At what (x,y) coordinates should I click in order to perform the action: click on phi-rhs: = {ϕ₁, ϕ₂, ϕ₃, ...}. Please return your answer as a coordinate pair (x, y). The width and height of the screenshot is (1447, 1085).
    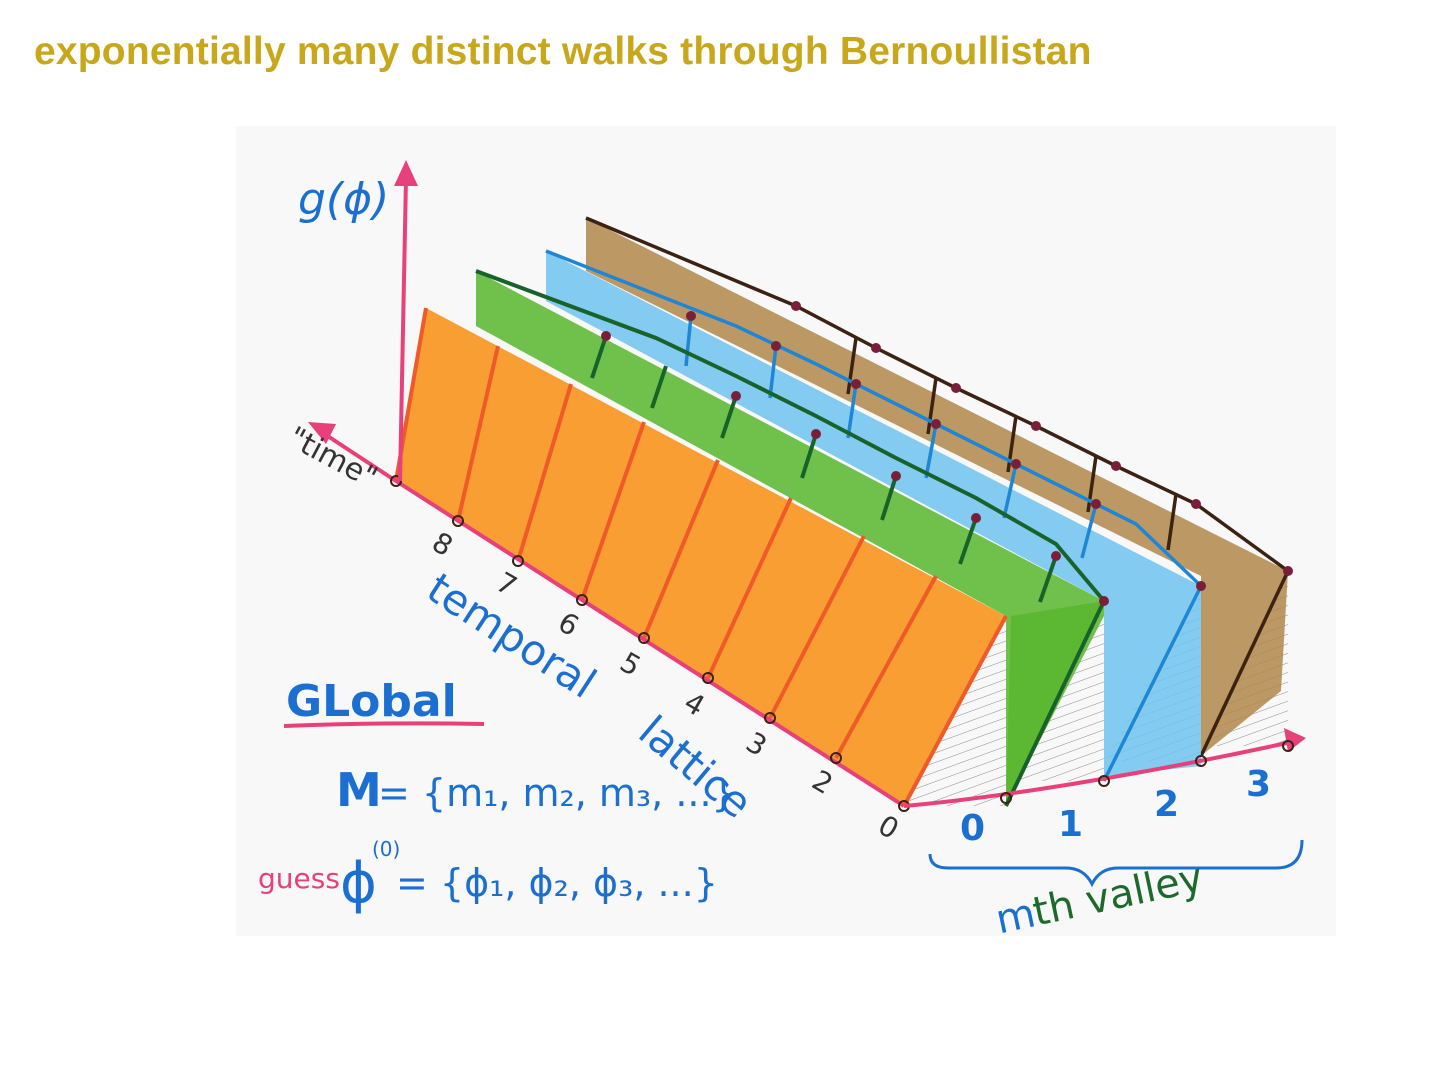
    Looking at the image, I should click on (557, 883).